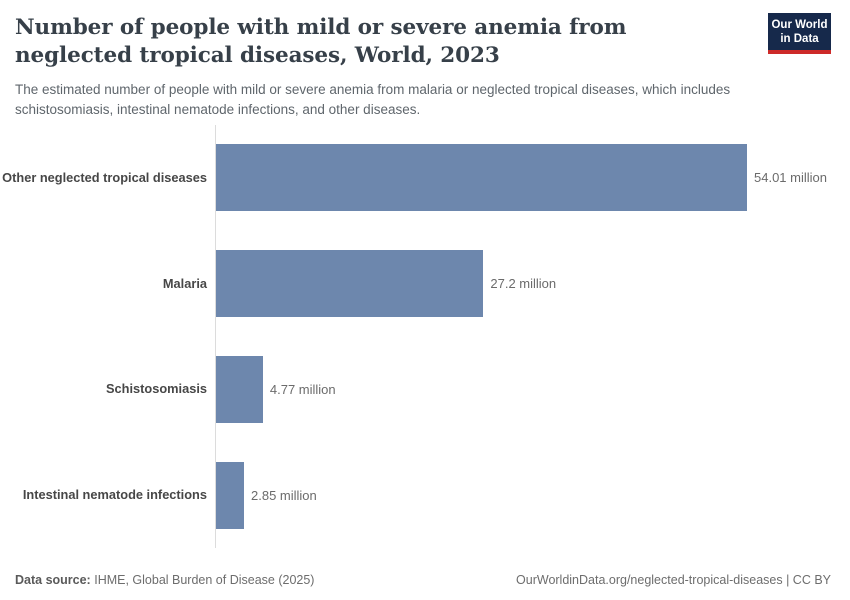 Image resolution: width=850 pixels, height=600 pixels. What do you see at coordinates (53, 580) in the screenshot?
I see `data-source-label: Data source:` at bounding box center [53, 580].